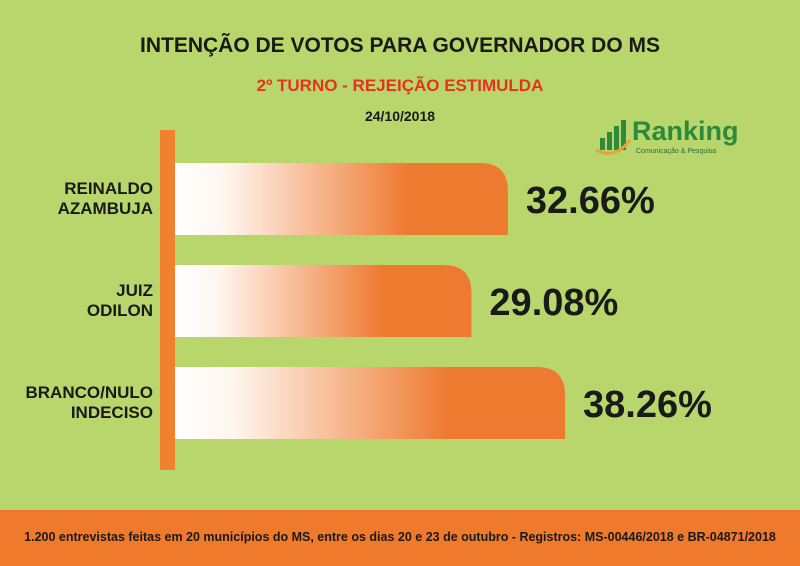 This screenshot has width=800, height=566. Describe the element at coordinates (400, 85) in the screenshot. I see `chart-subtitle: 2º TURNO - REJEIÇÃO ESTIMULDA` at that location.